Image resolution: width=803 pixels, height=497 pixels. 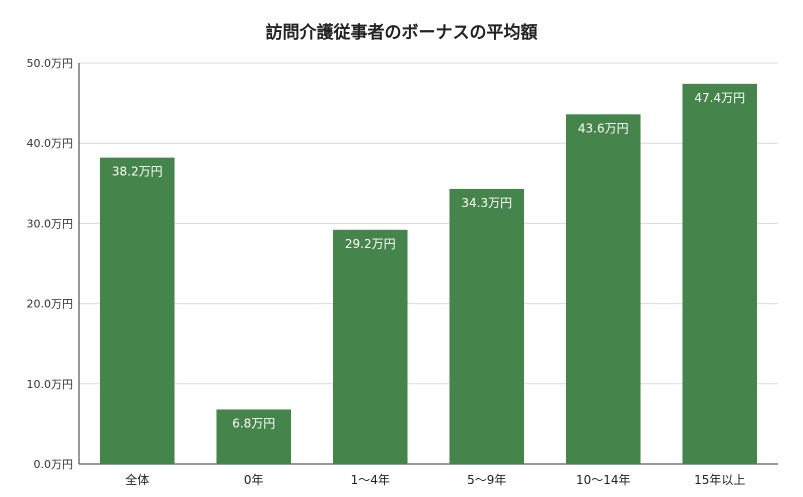 I want to click on data-label: 29.2万円, so click(x=370, y=244).